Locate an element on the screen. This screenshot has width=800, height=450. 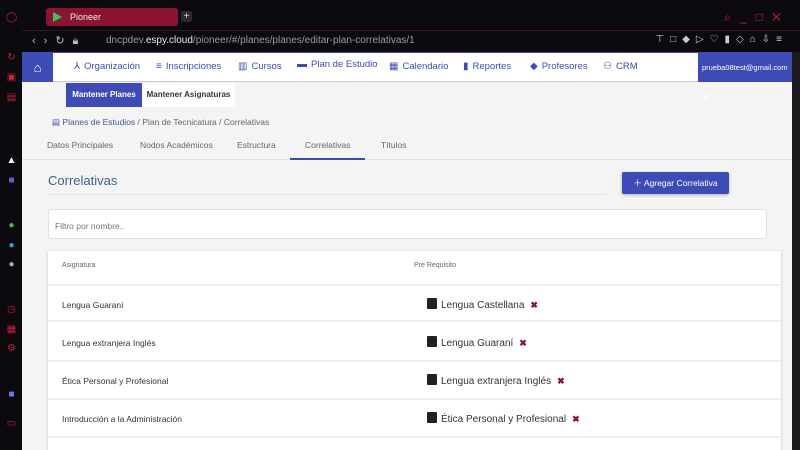
opera-logo-icon: ◯ is located at coordinates (12, 17).